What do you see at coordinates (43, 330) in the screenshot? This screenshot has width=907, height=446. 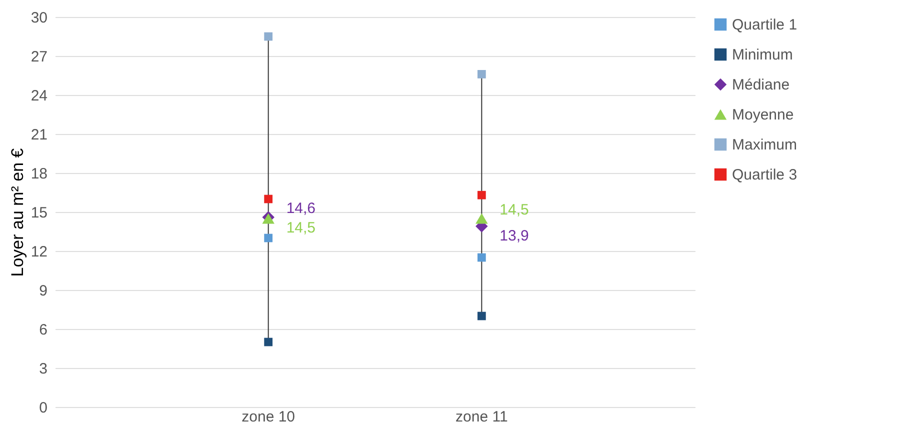 I see `y-tick-label: 6` at bounding box center [43, 330].